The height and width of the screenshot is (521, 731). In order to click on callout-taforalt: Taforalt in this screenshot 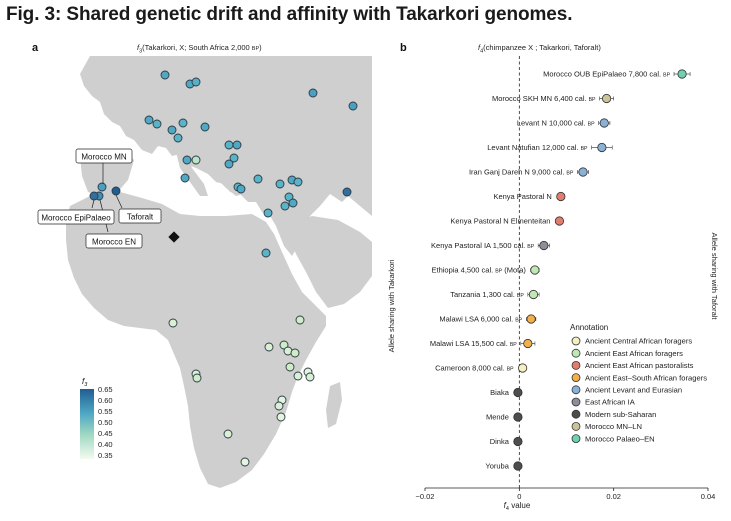, I will do `click(140, 216)`.